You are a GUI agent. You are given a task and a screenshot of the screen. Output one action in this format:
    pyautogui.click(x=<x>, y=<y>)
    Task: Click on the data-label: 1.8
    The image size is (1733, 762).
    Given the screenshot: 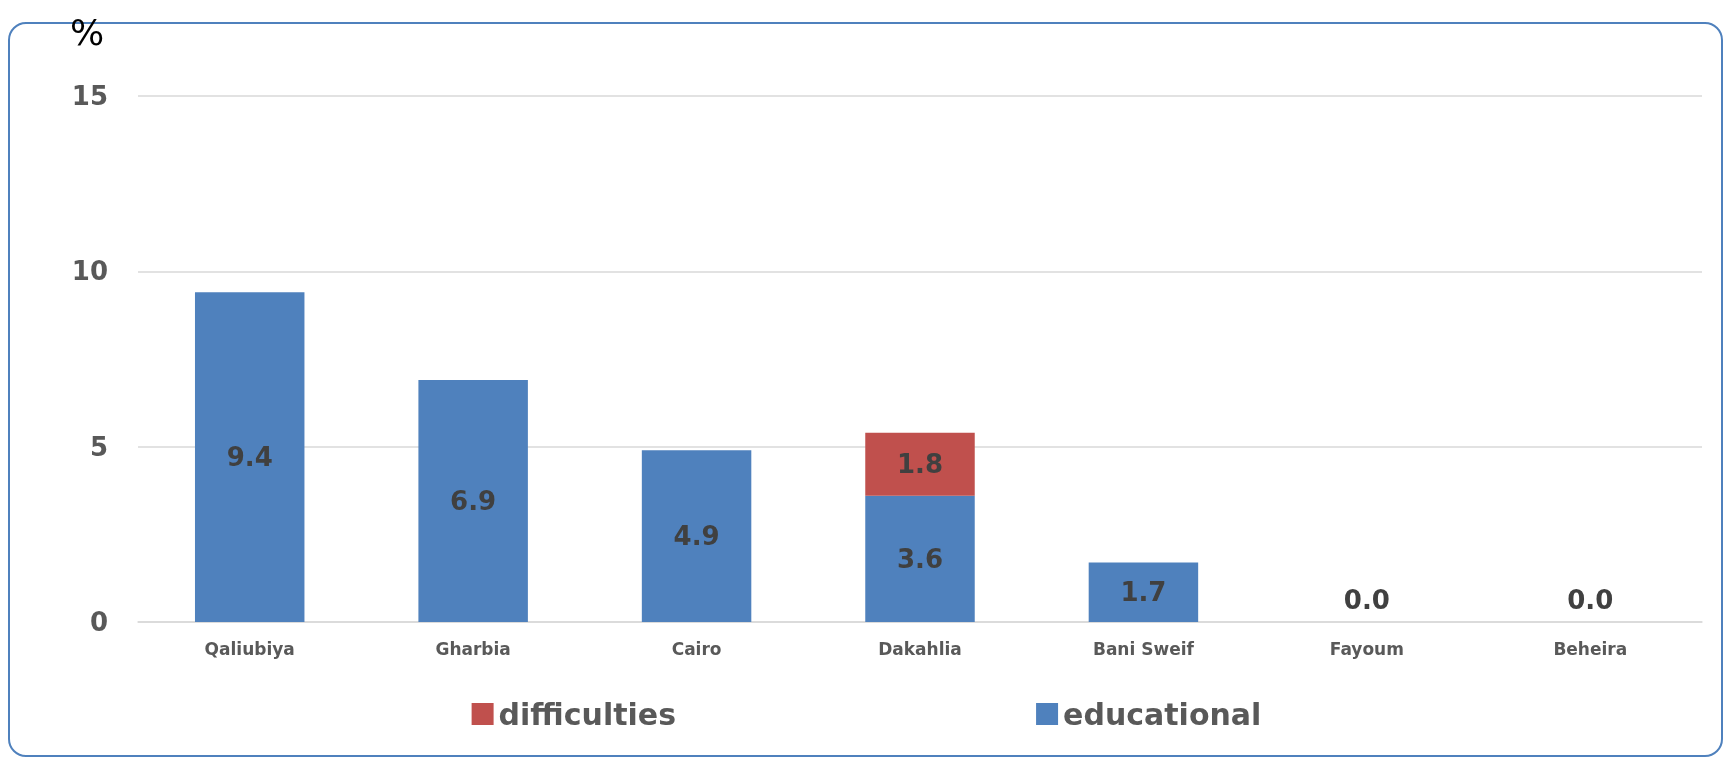 What is the action you would take?
    pyautogui.click(x=920, y=464)
    